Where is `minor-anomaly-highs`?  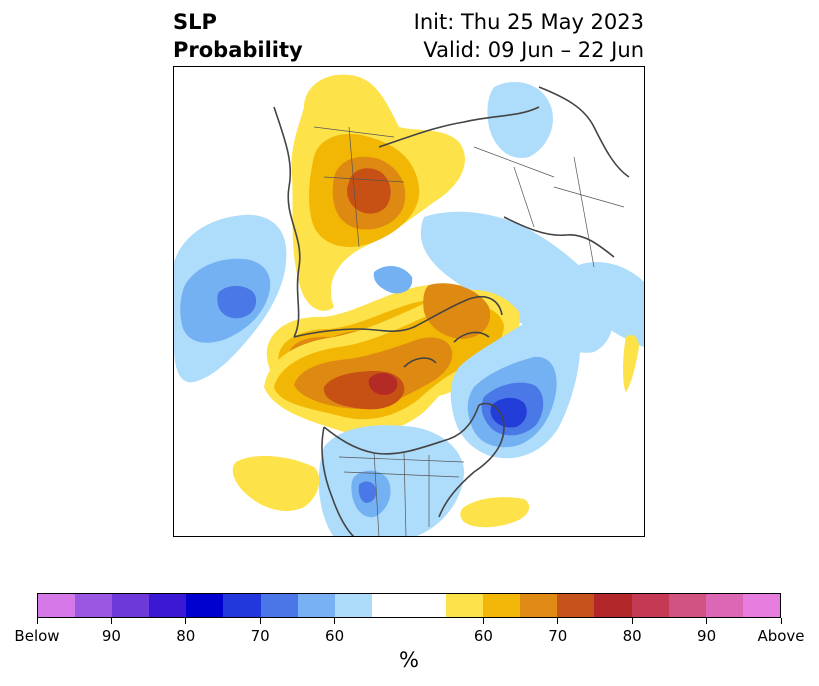 minor-anomaly-highs is located at coordinates (435, 431).